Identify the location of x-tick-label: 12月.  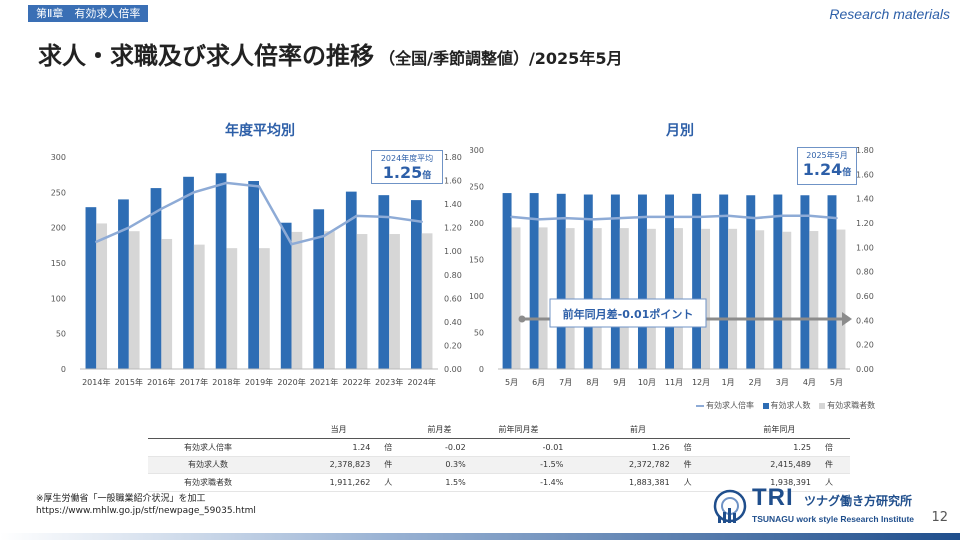
(701, 382).